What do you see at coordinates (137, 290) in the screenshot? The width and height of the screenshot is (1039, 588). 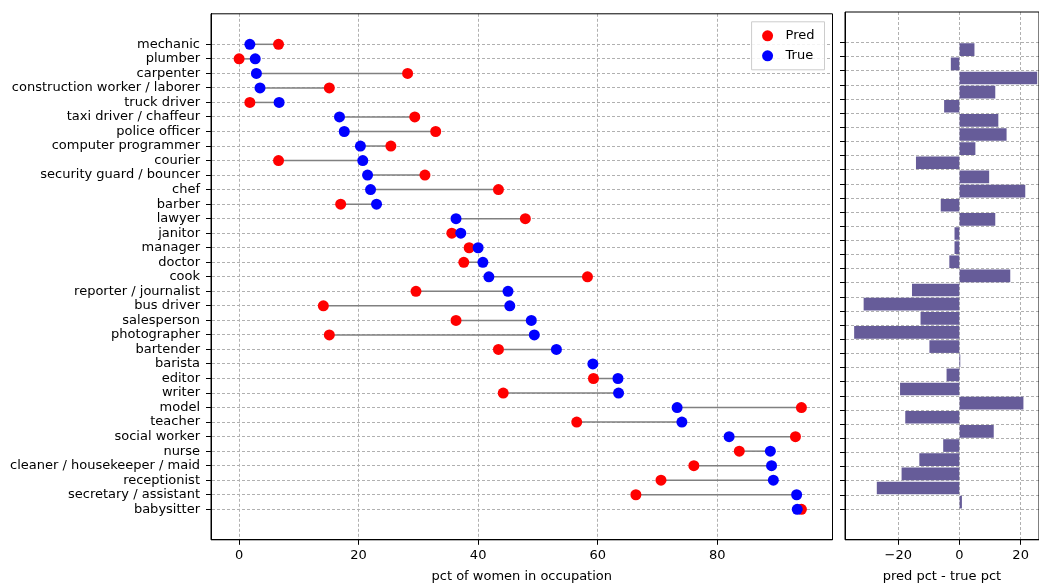 I see `y-tick-label: reporter / journalist` at bounding box center [137, 290].